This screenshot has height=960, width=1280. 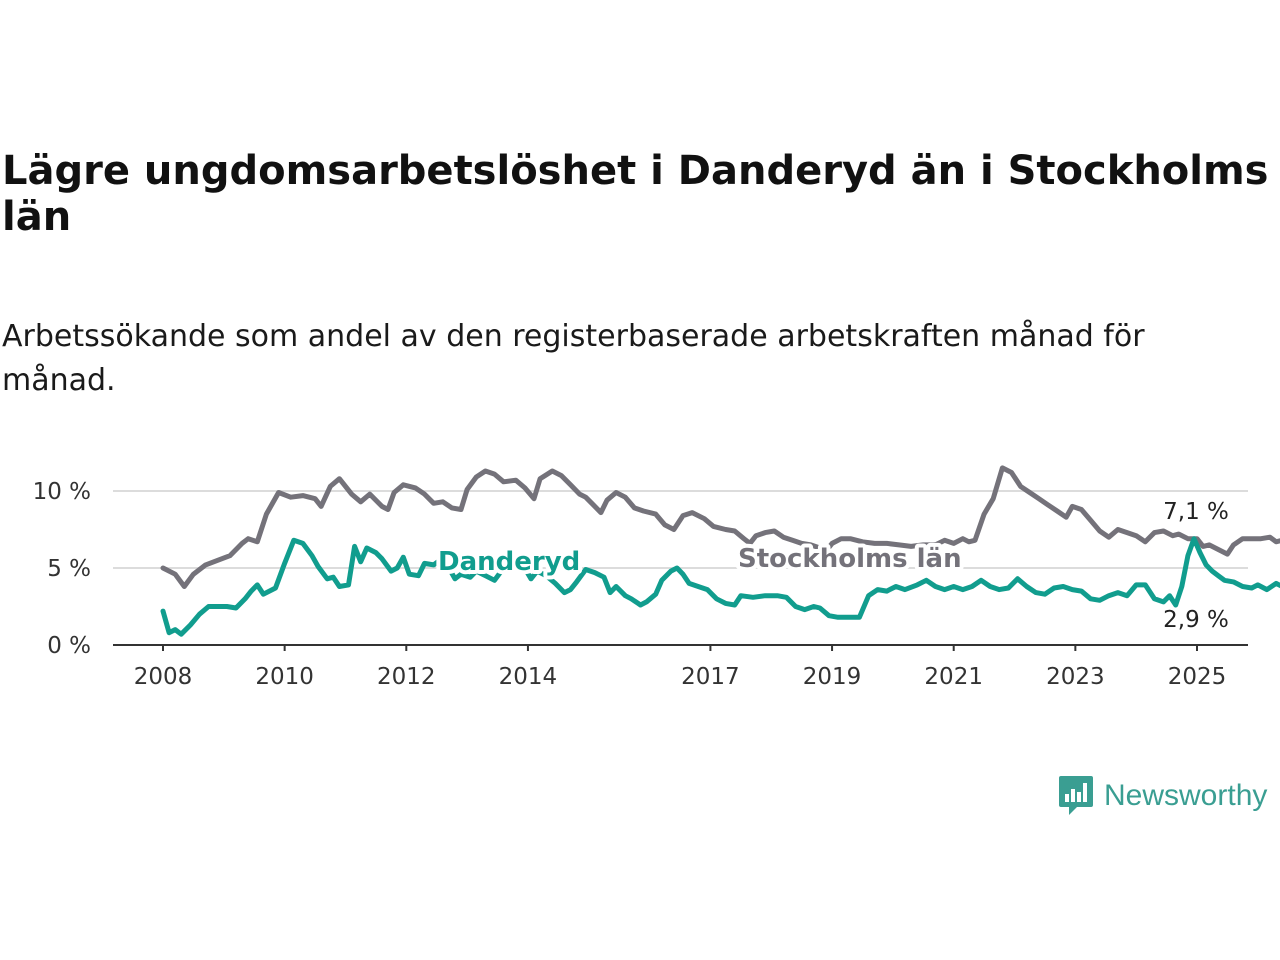 What do you see at coordinates (1196, 620) in the screenshot?
I see `end-value-label-danderyd: 2,9 %` at bounding box center [1196, 620].